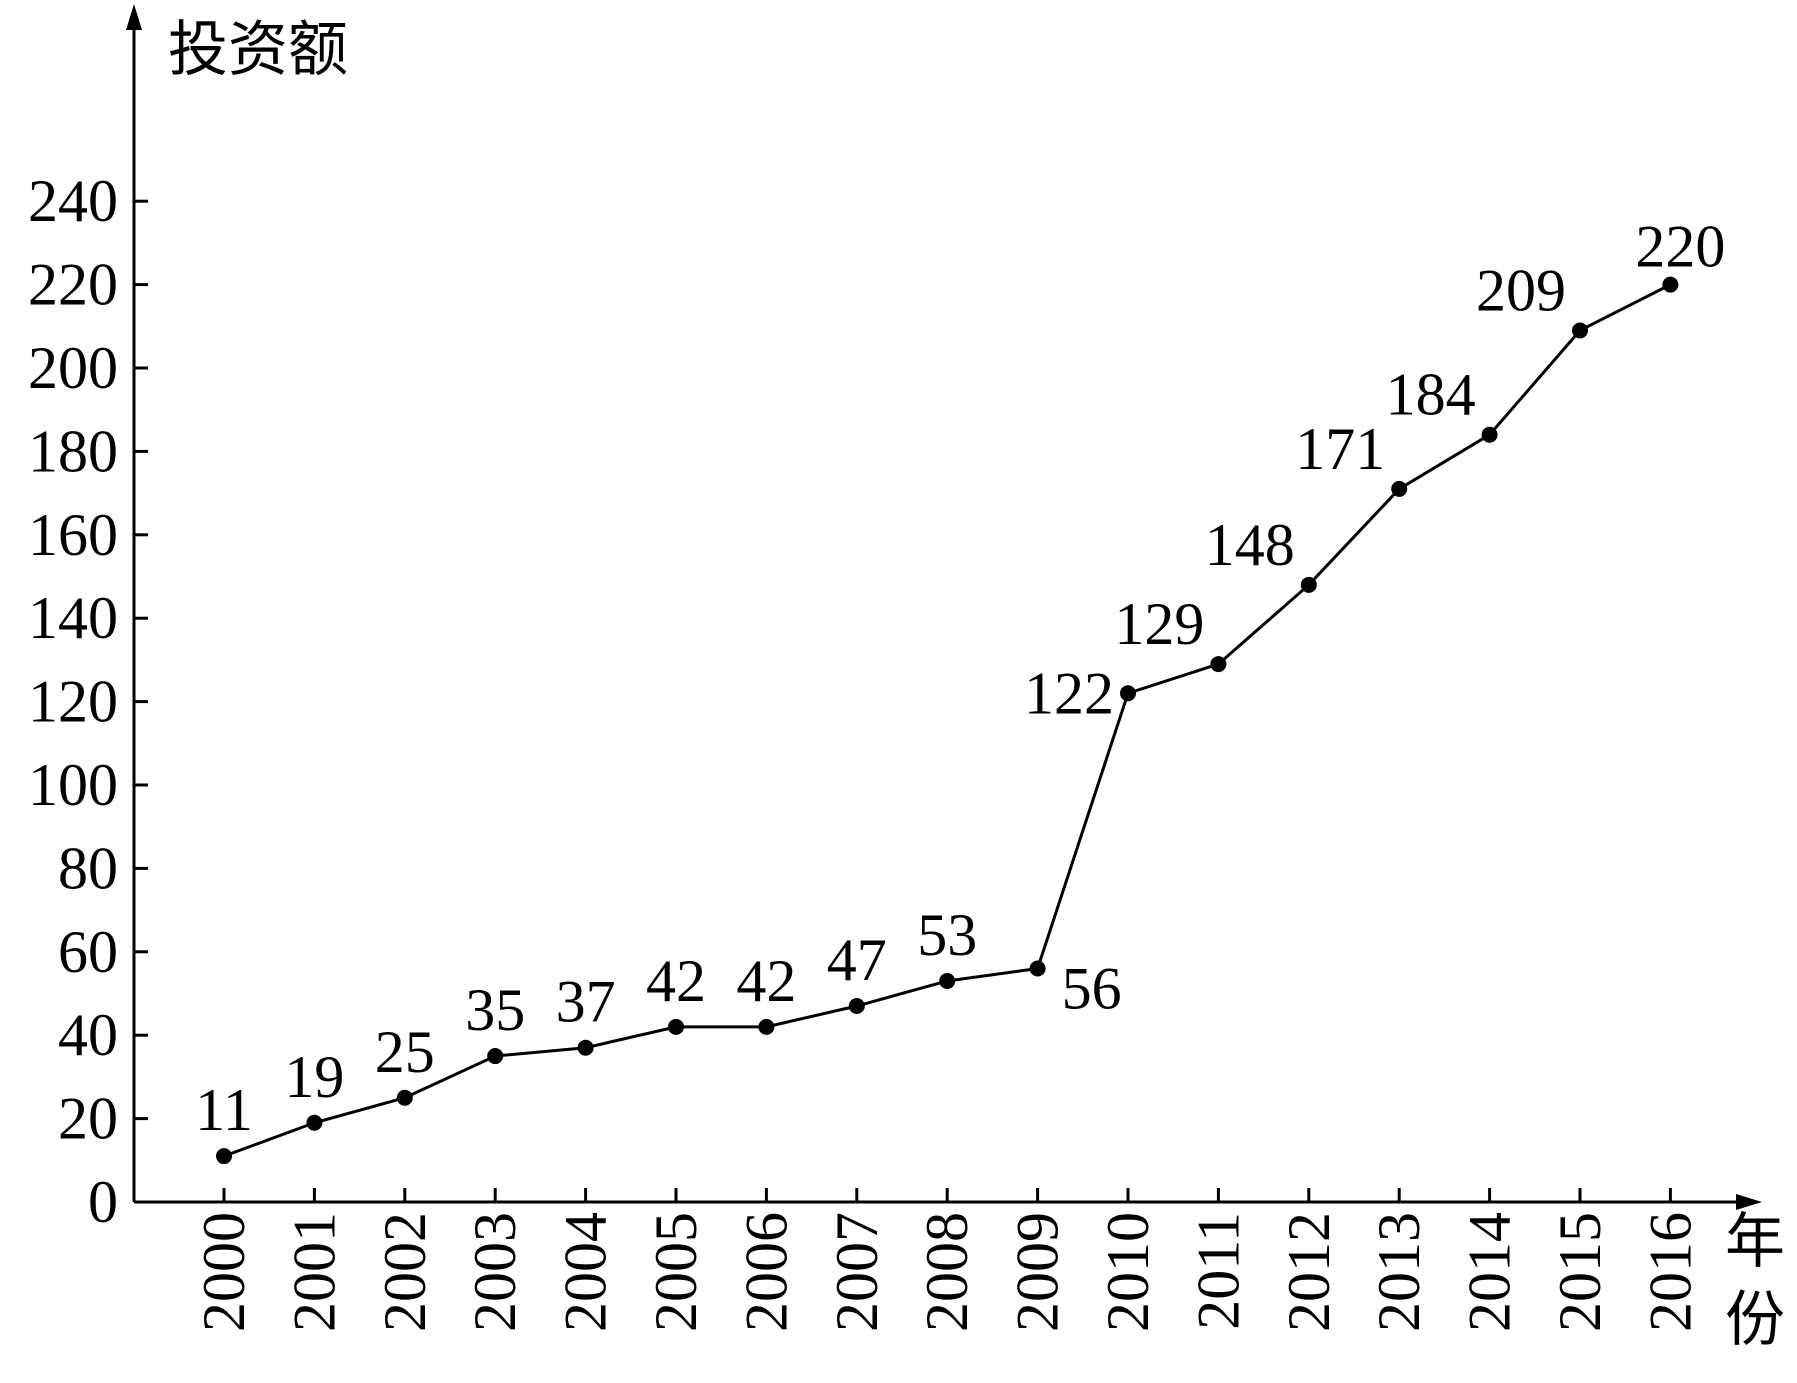 The width and height of the screenshot is (1797, 1383). Describe the element at coordinates (1399, 1272) in the screenshot. I see `x-tick-label: 2013` at that location.